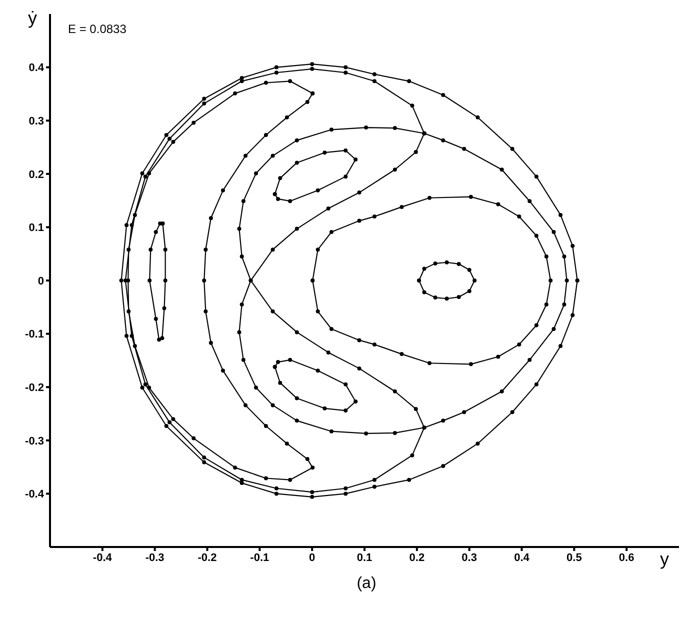 The image size is (691, 619). What do you see at coordinates (664, 559) in the screenshot?
I see `x-axis-title: y` at bounding box center [664, 559].